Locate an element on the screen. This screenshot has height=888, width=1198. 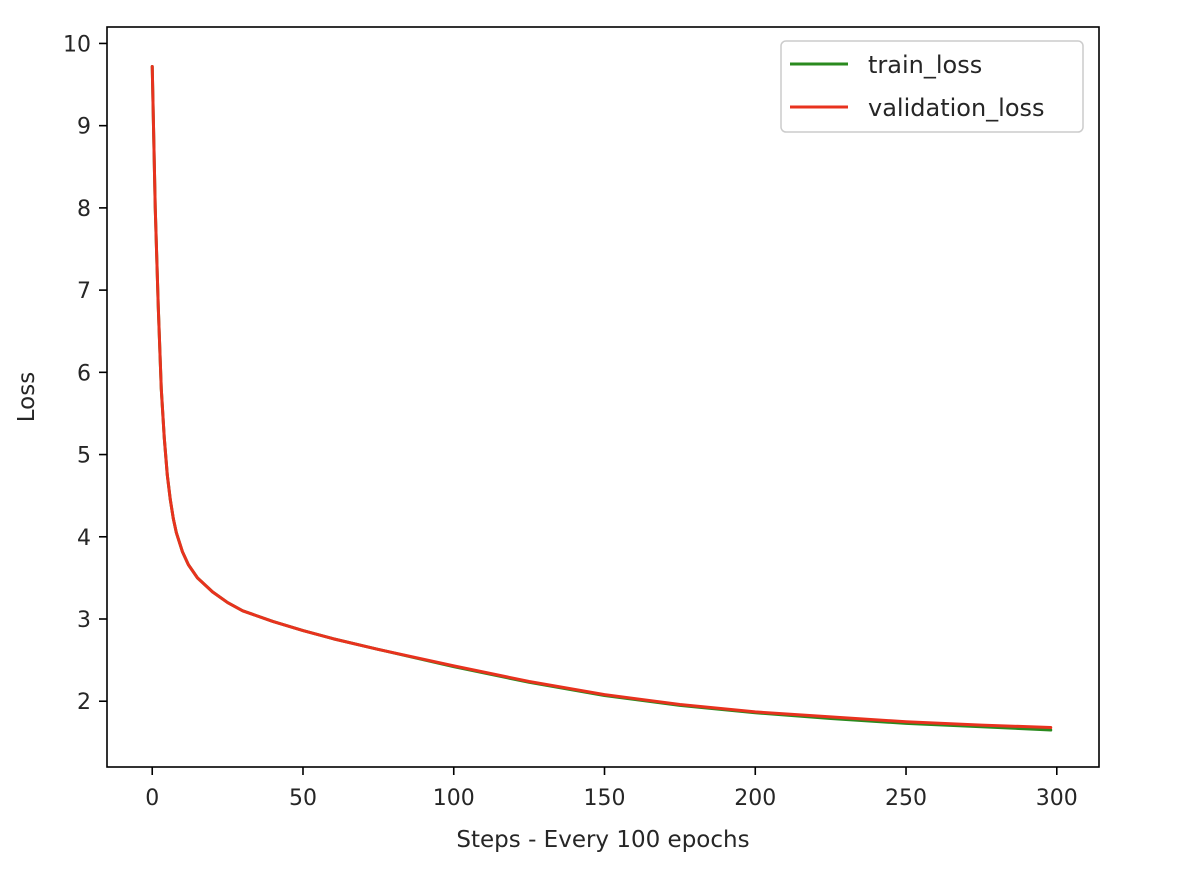
x-tick-label: 50 is located at coordinates (303, 798).